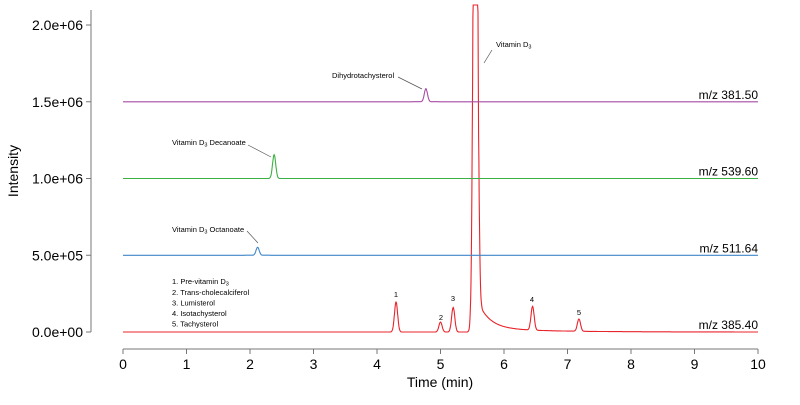 The height and width of the screenshot is (405, 800). I want to click on series-label: m/z 381.50, so click(729, 95).